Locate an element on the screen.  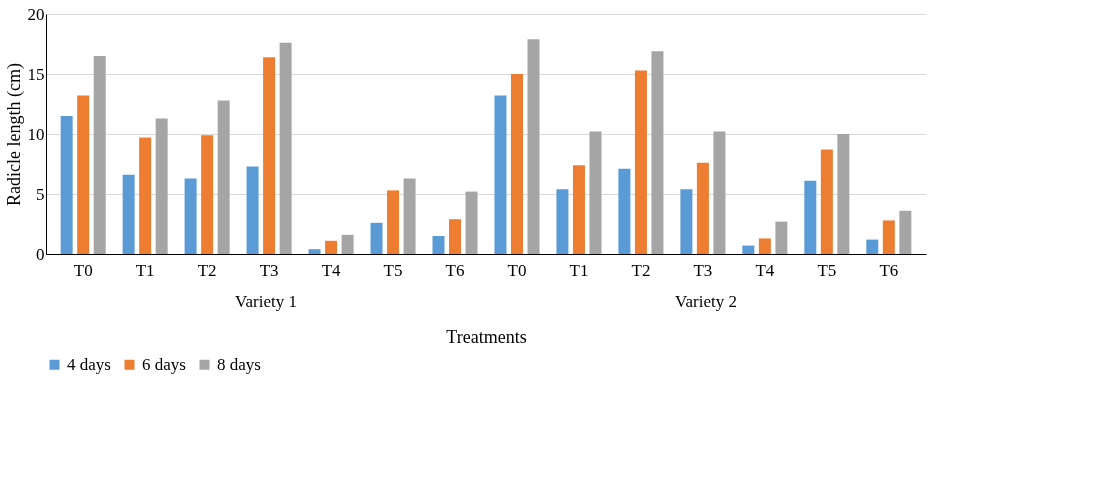
legend-label: 6 days is located at coordinates (164, 364).